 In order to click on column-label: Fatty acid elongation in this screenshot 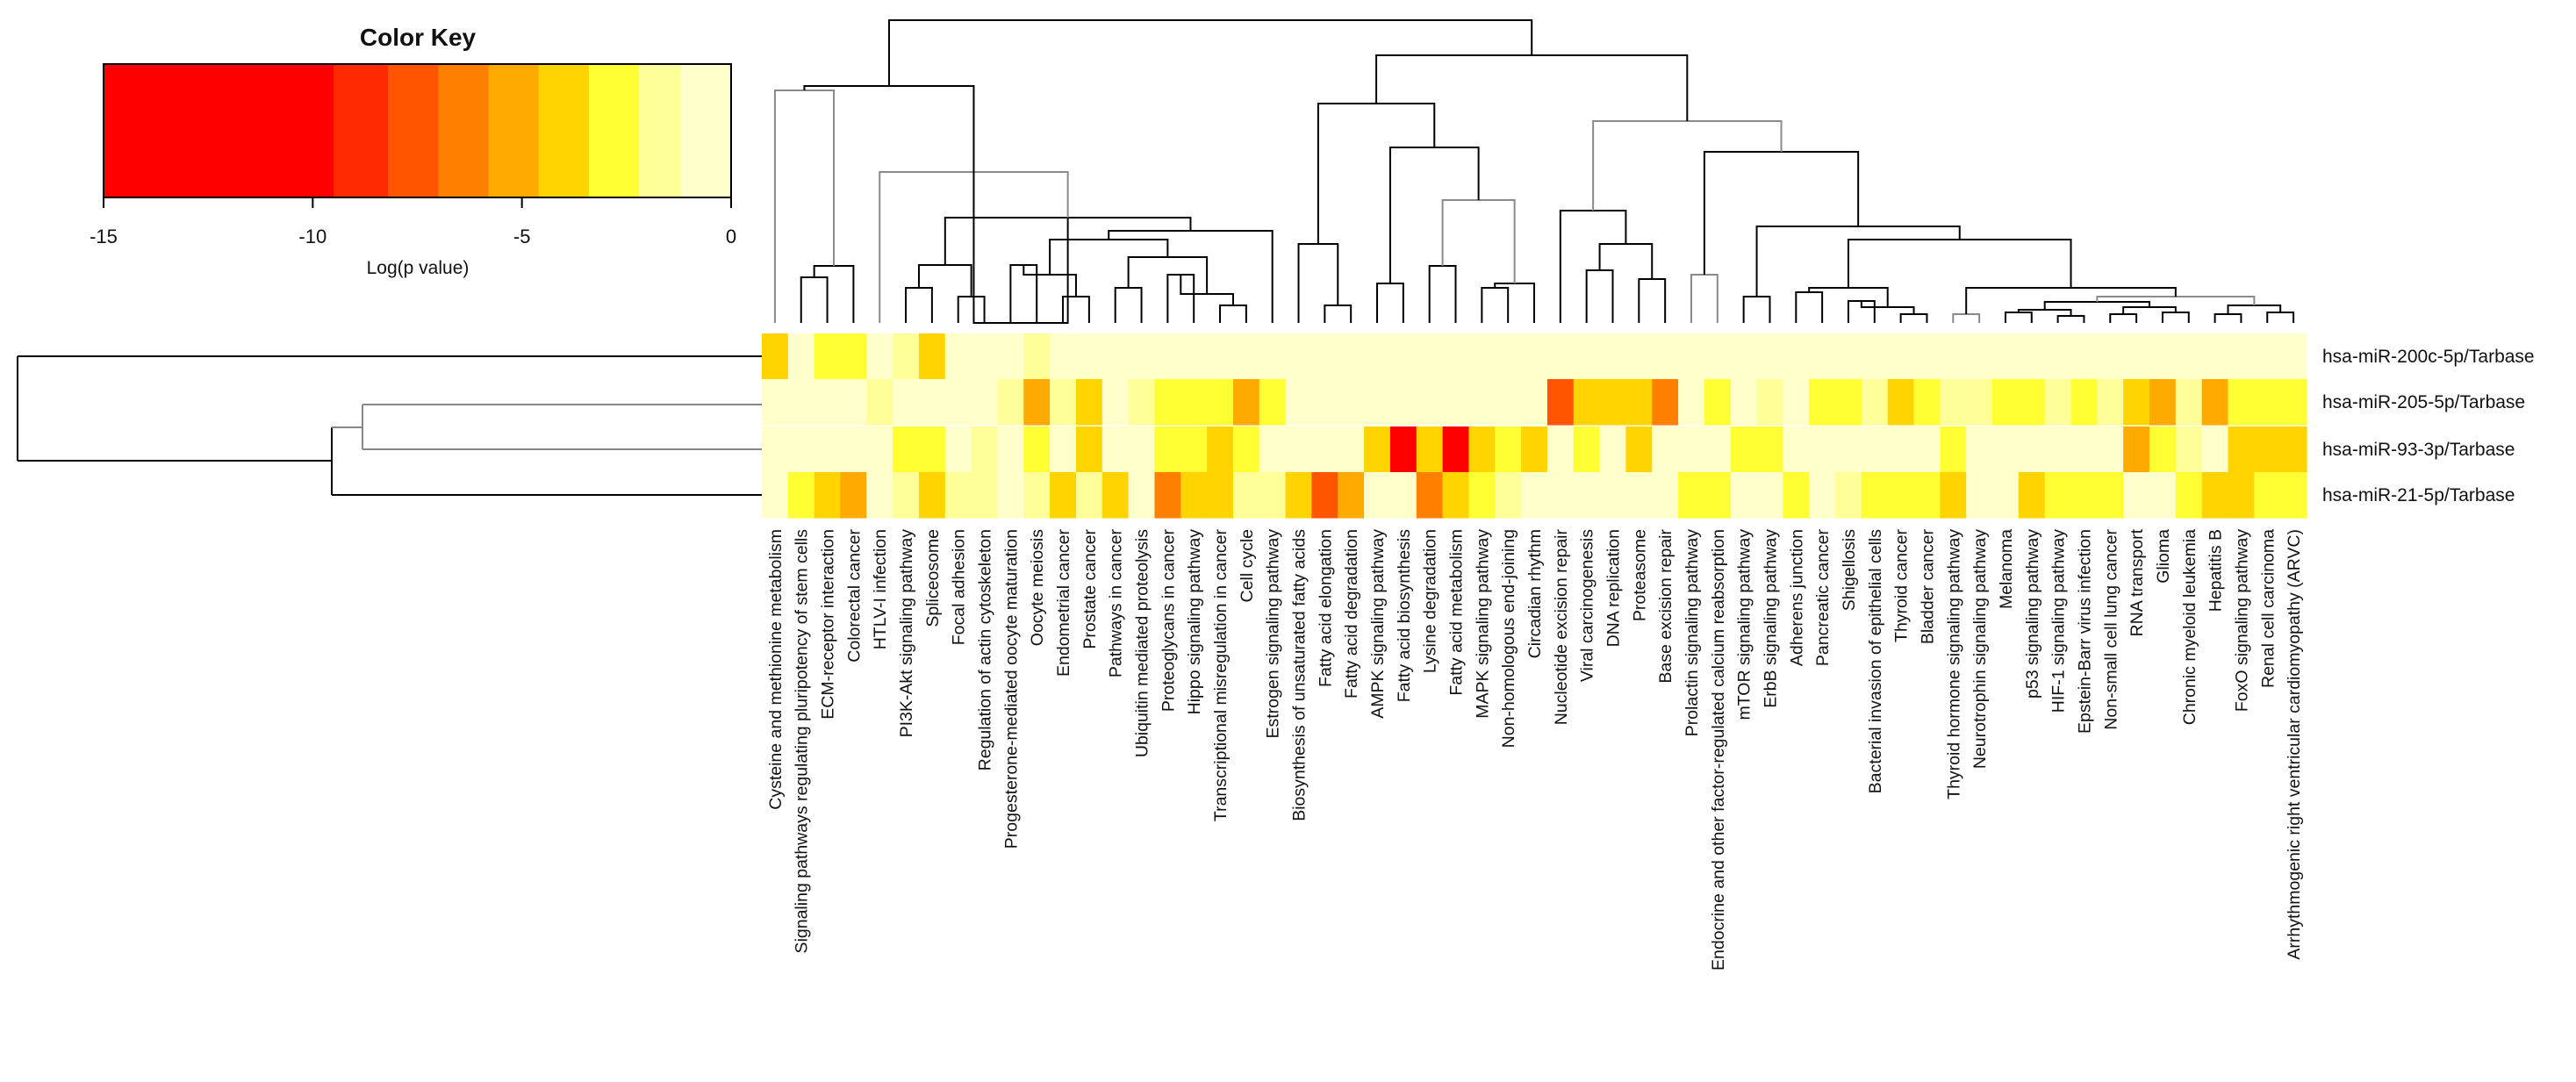, I will do `click(1325, 608)`.